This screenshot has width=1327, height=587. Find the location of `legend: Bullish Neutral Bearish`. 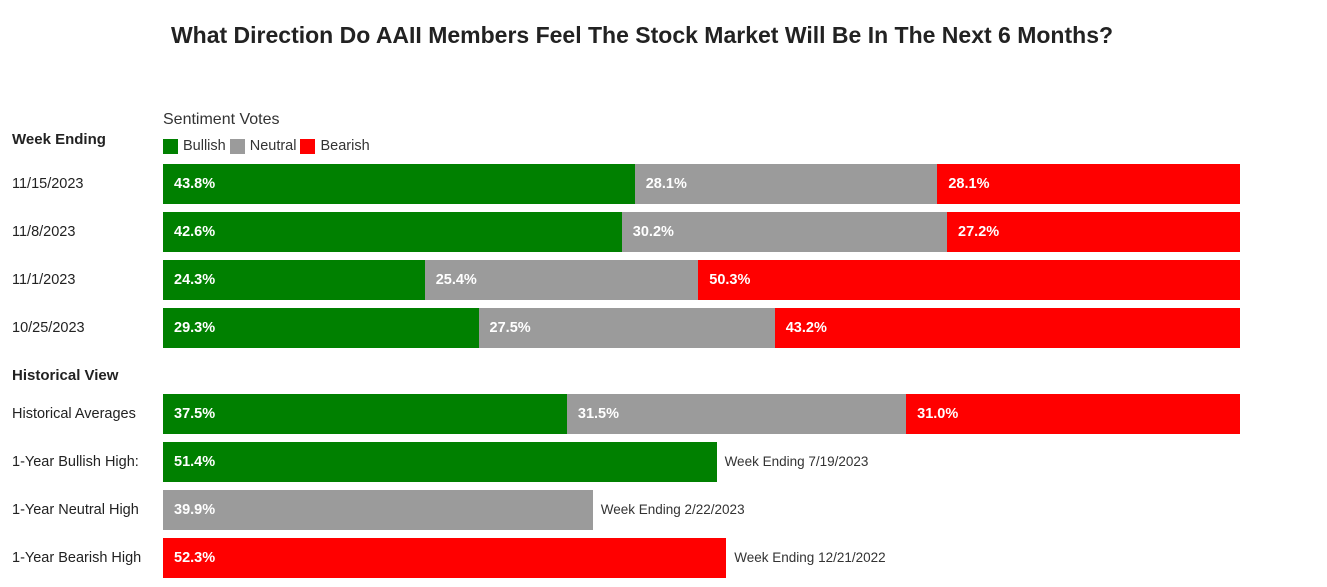

legend: Bullish Neutral Bearish is located at coordinates (268, 146).